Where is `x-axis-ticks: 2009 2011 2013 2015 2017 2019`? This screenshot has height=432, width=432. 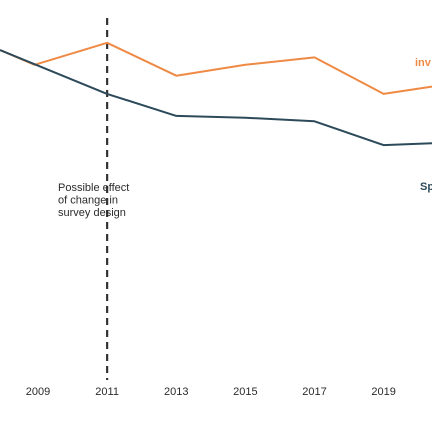
x-axis-ticks: 2009 2011 2013 2015 2017 2019 is located at coordinates (211, 392).